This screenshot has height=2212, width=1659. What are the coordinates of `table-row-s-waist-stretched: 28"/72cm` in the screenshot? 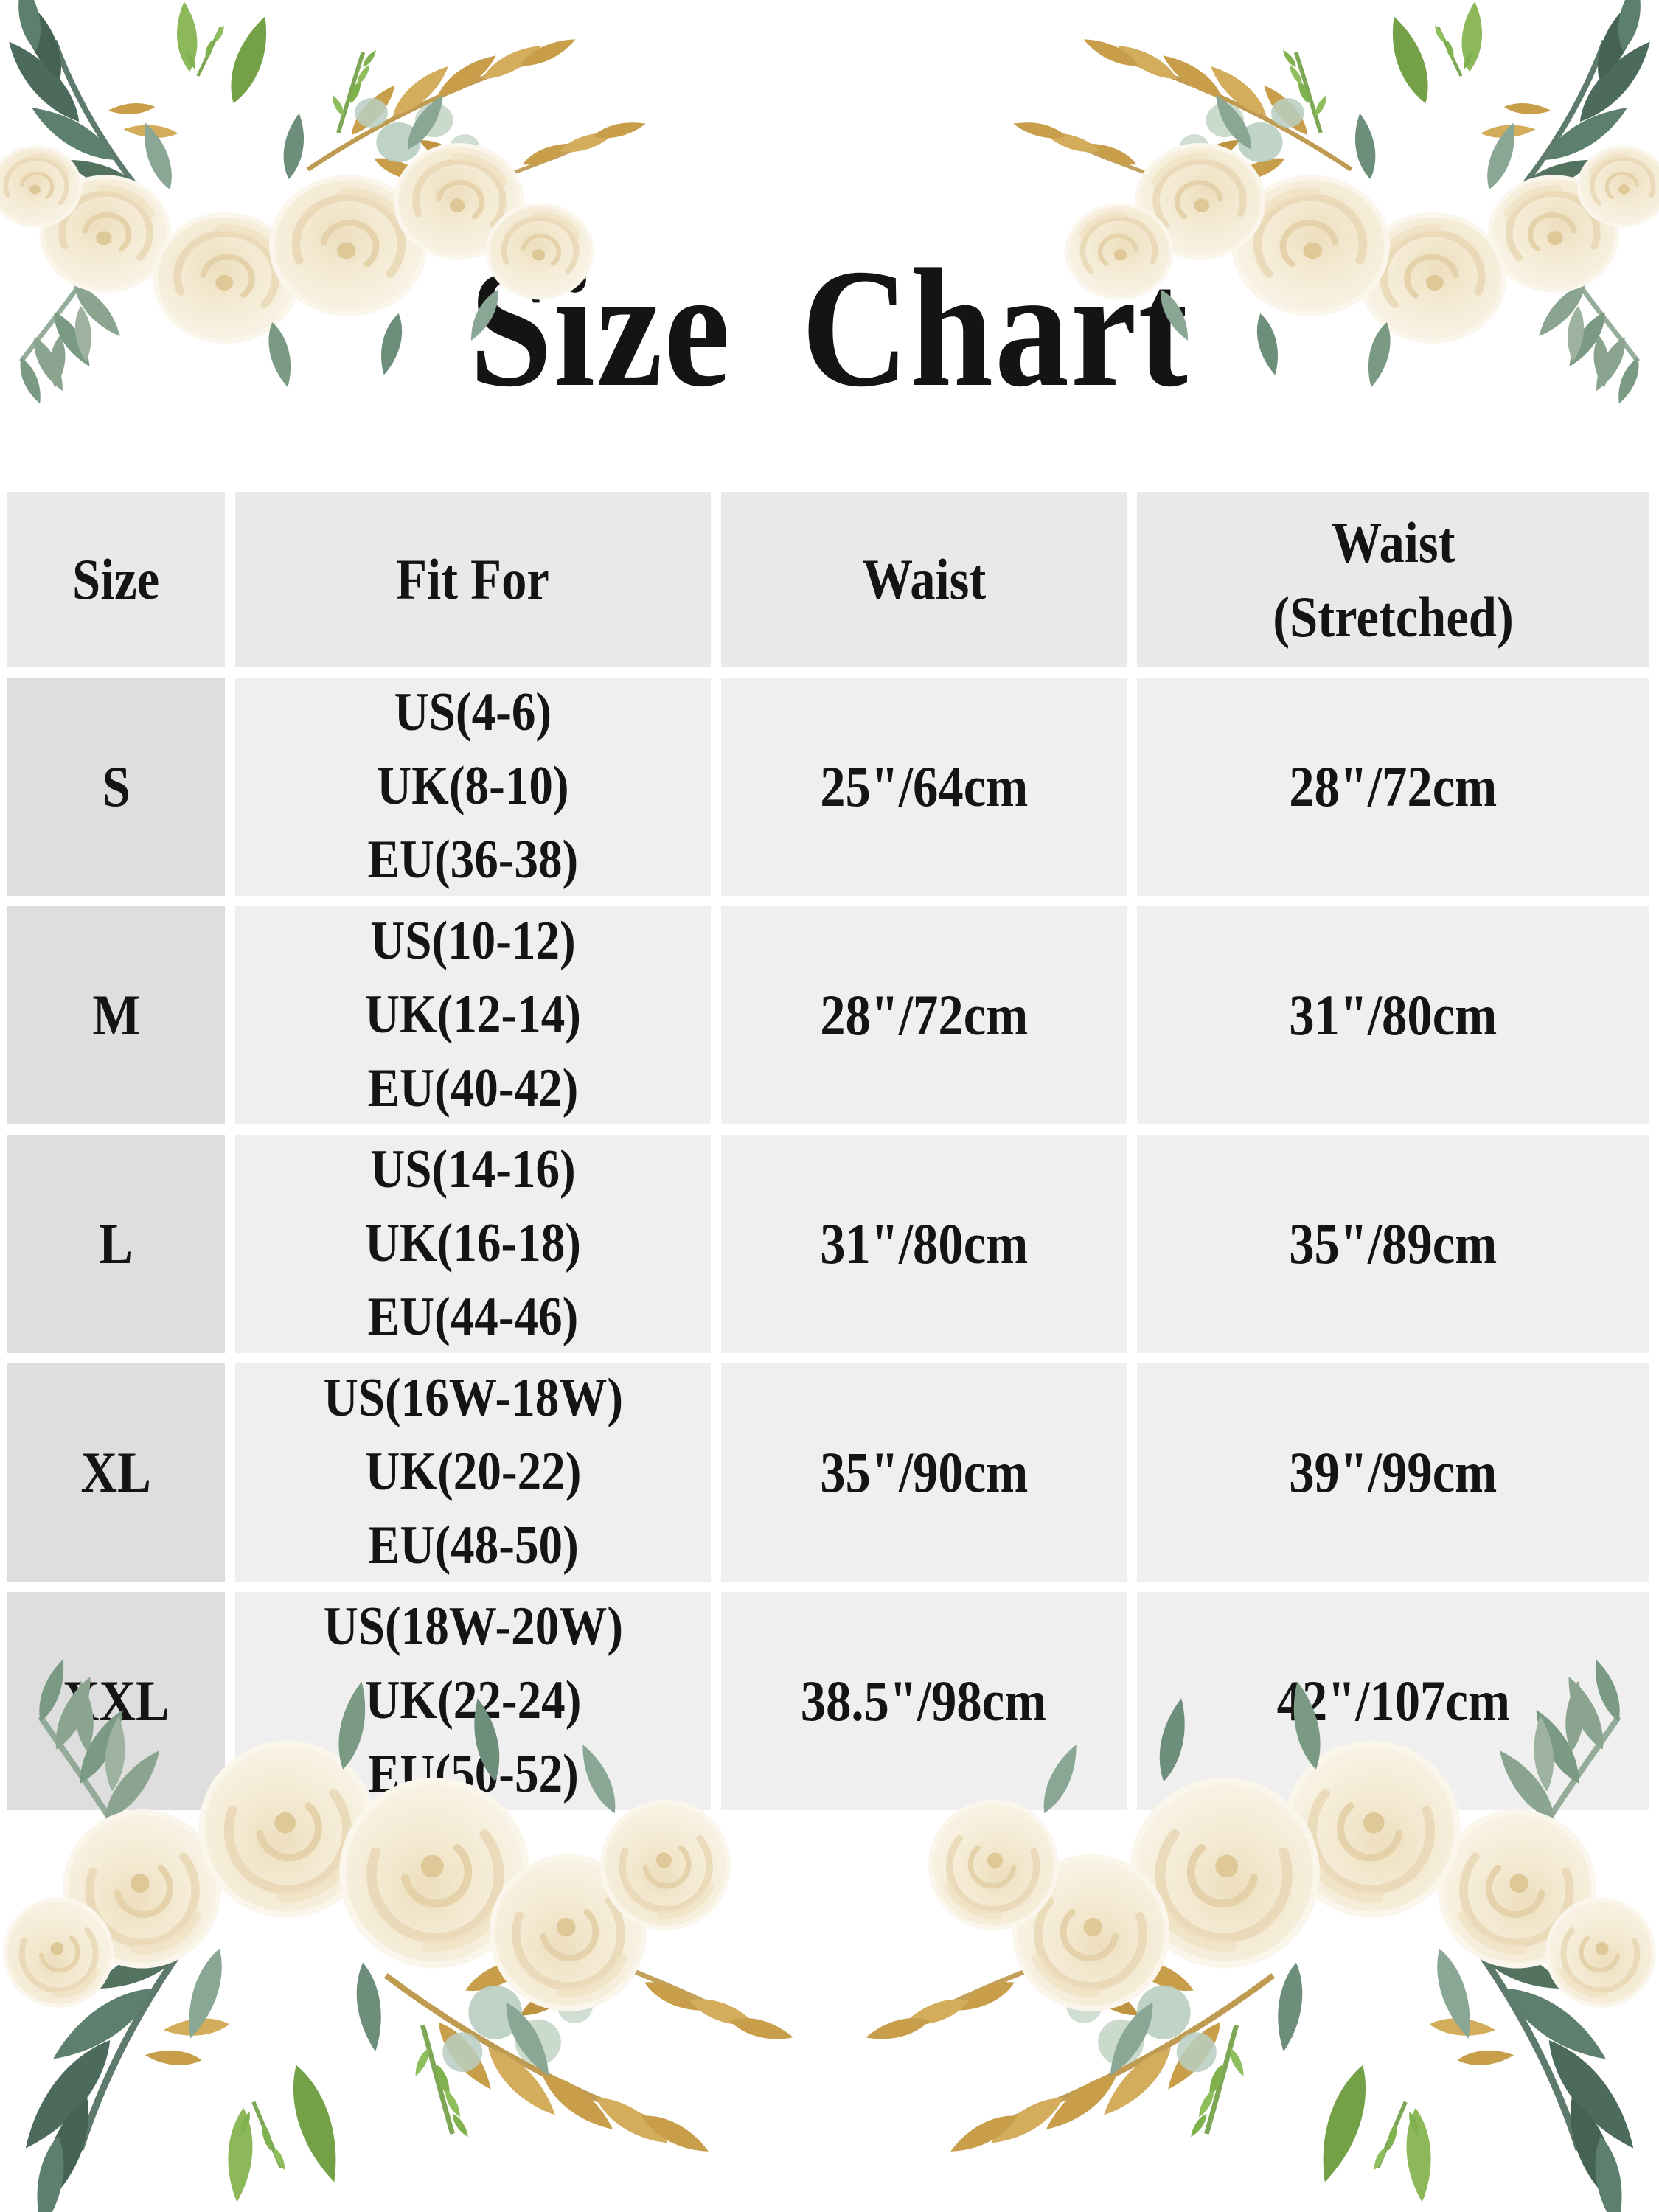 It's located at (1393, 787).